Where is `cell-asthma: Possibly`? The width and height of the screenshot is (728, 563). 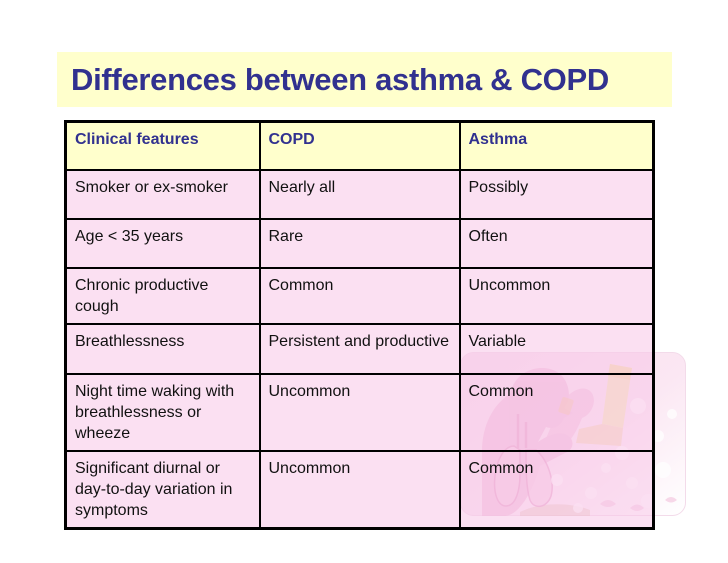 cell-asthma: Possibly is located at coordinates (556, 194).